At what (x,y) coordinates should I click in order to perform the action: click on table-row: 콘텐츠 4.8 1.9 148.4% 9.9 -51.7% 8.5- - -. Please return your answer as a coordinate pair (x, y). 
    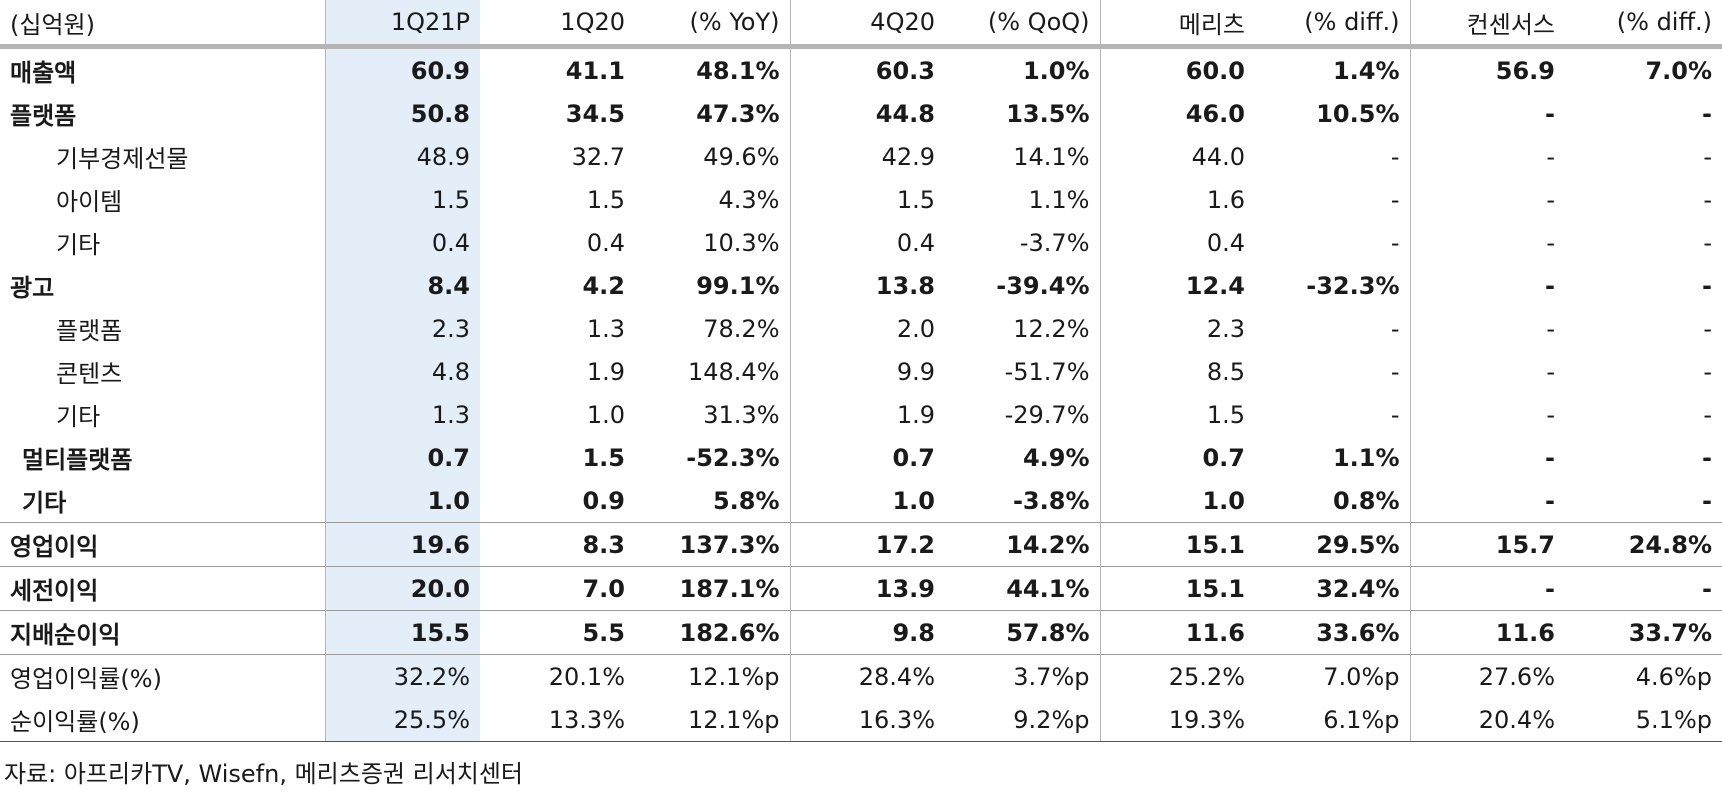
    Looking at the image, I should click on (861, 371).